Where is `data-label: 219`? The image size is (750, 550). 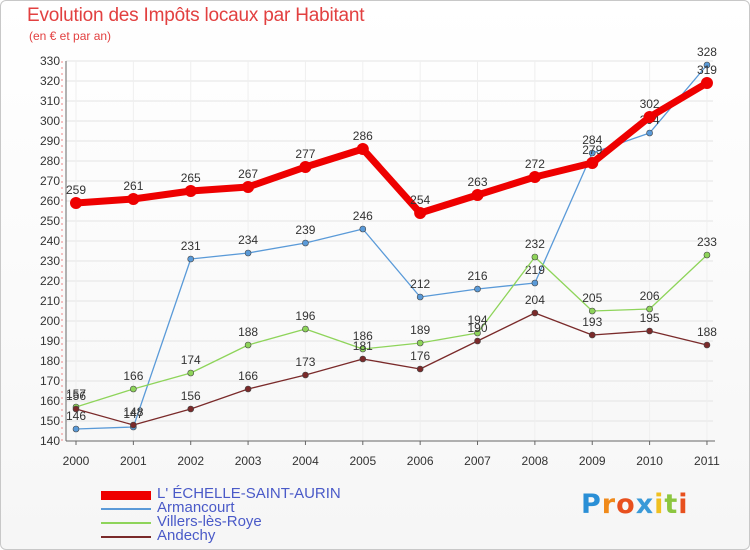
data-label: 219 is located at coordinates (535, 270).